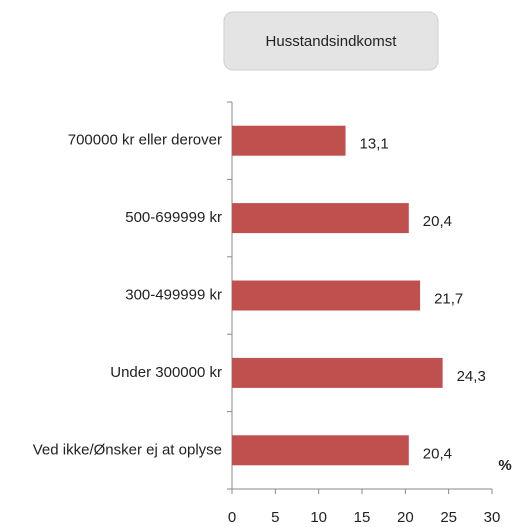 Image resolution: width=515 pixels, height=527 pixels. I want to click on y-tick-label: 700000 kr eller derover, so click(145, 140).